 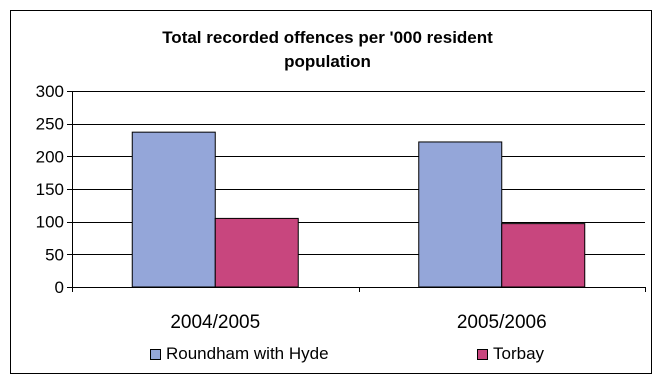 I want to click on y-tick-label-50: 50, so click(x=54, y=254).